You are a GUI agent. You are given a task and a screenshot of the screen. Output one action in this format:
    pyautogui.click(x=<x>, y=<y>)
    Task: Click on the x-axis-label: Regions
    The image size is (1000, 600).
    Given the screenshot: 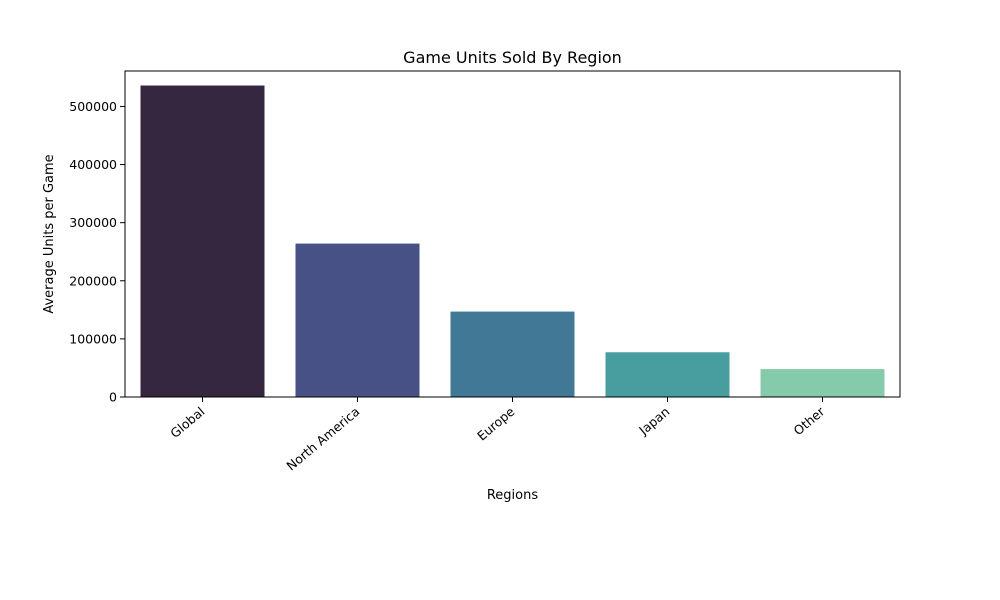 What is the action you would take?
    pyautogui.click(x=513, y=495)
    